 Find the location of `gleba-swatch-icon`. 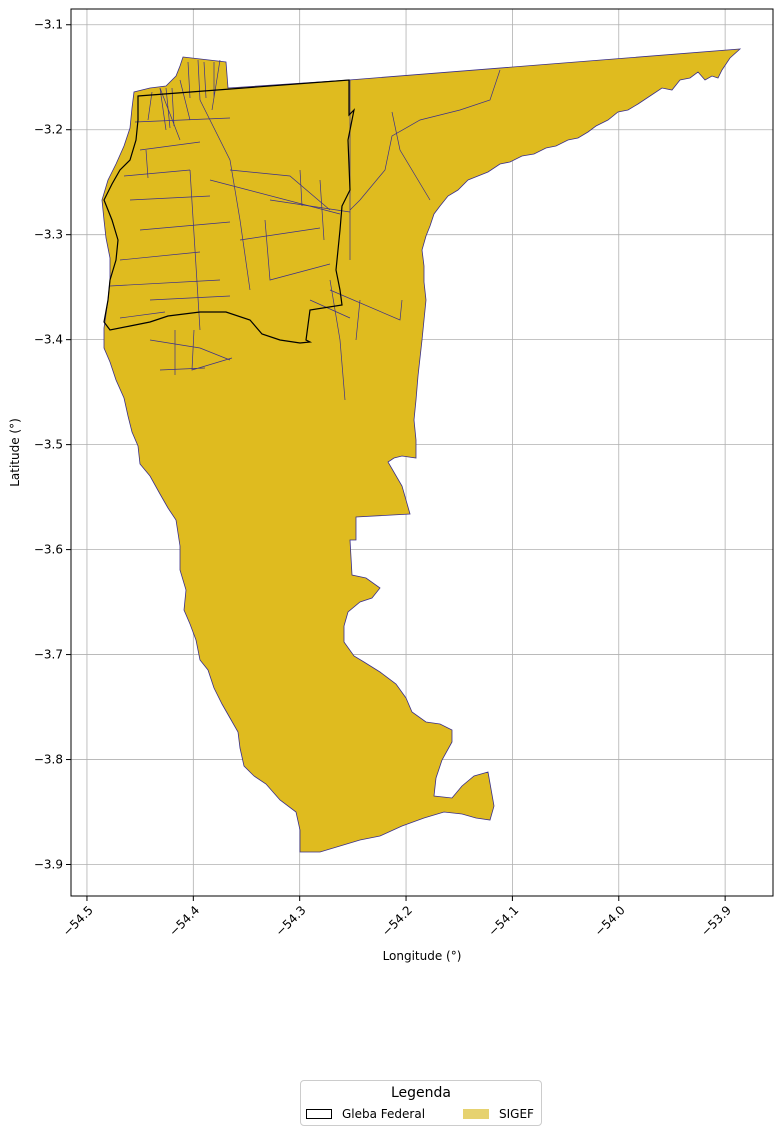

gleba-swatch-icon is located at coordinates (319, 1114).